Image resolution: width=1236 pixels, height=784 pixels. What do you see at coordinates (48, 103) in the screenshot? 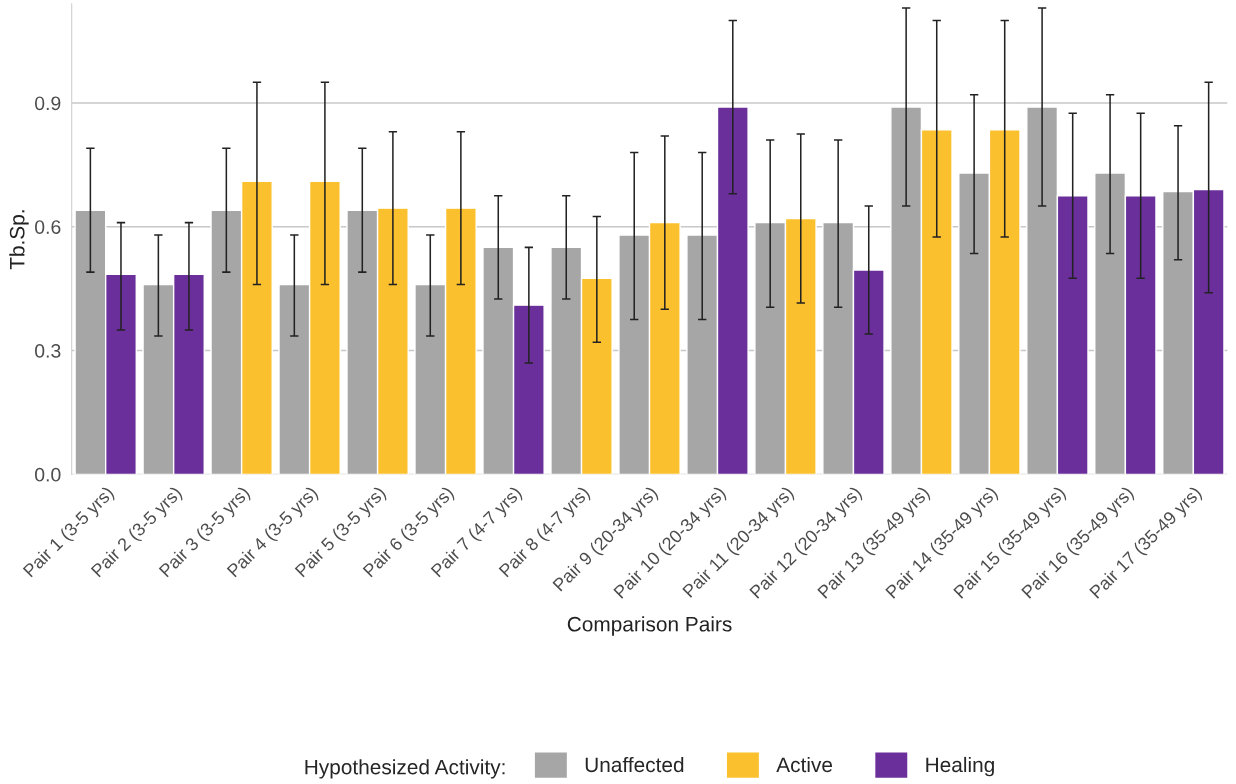
I see `y-tick-label: 0.9` at bounding box center [48, 103].